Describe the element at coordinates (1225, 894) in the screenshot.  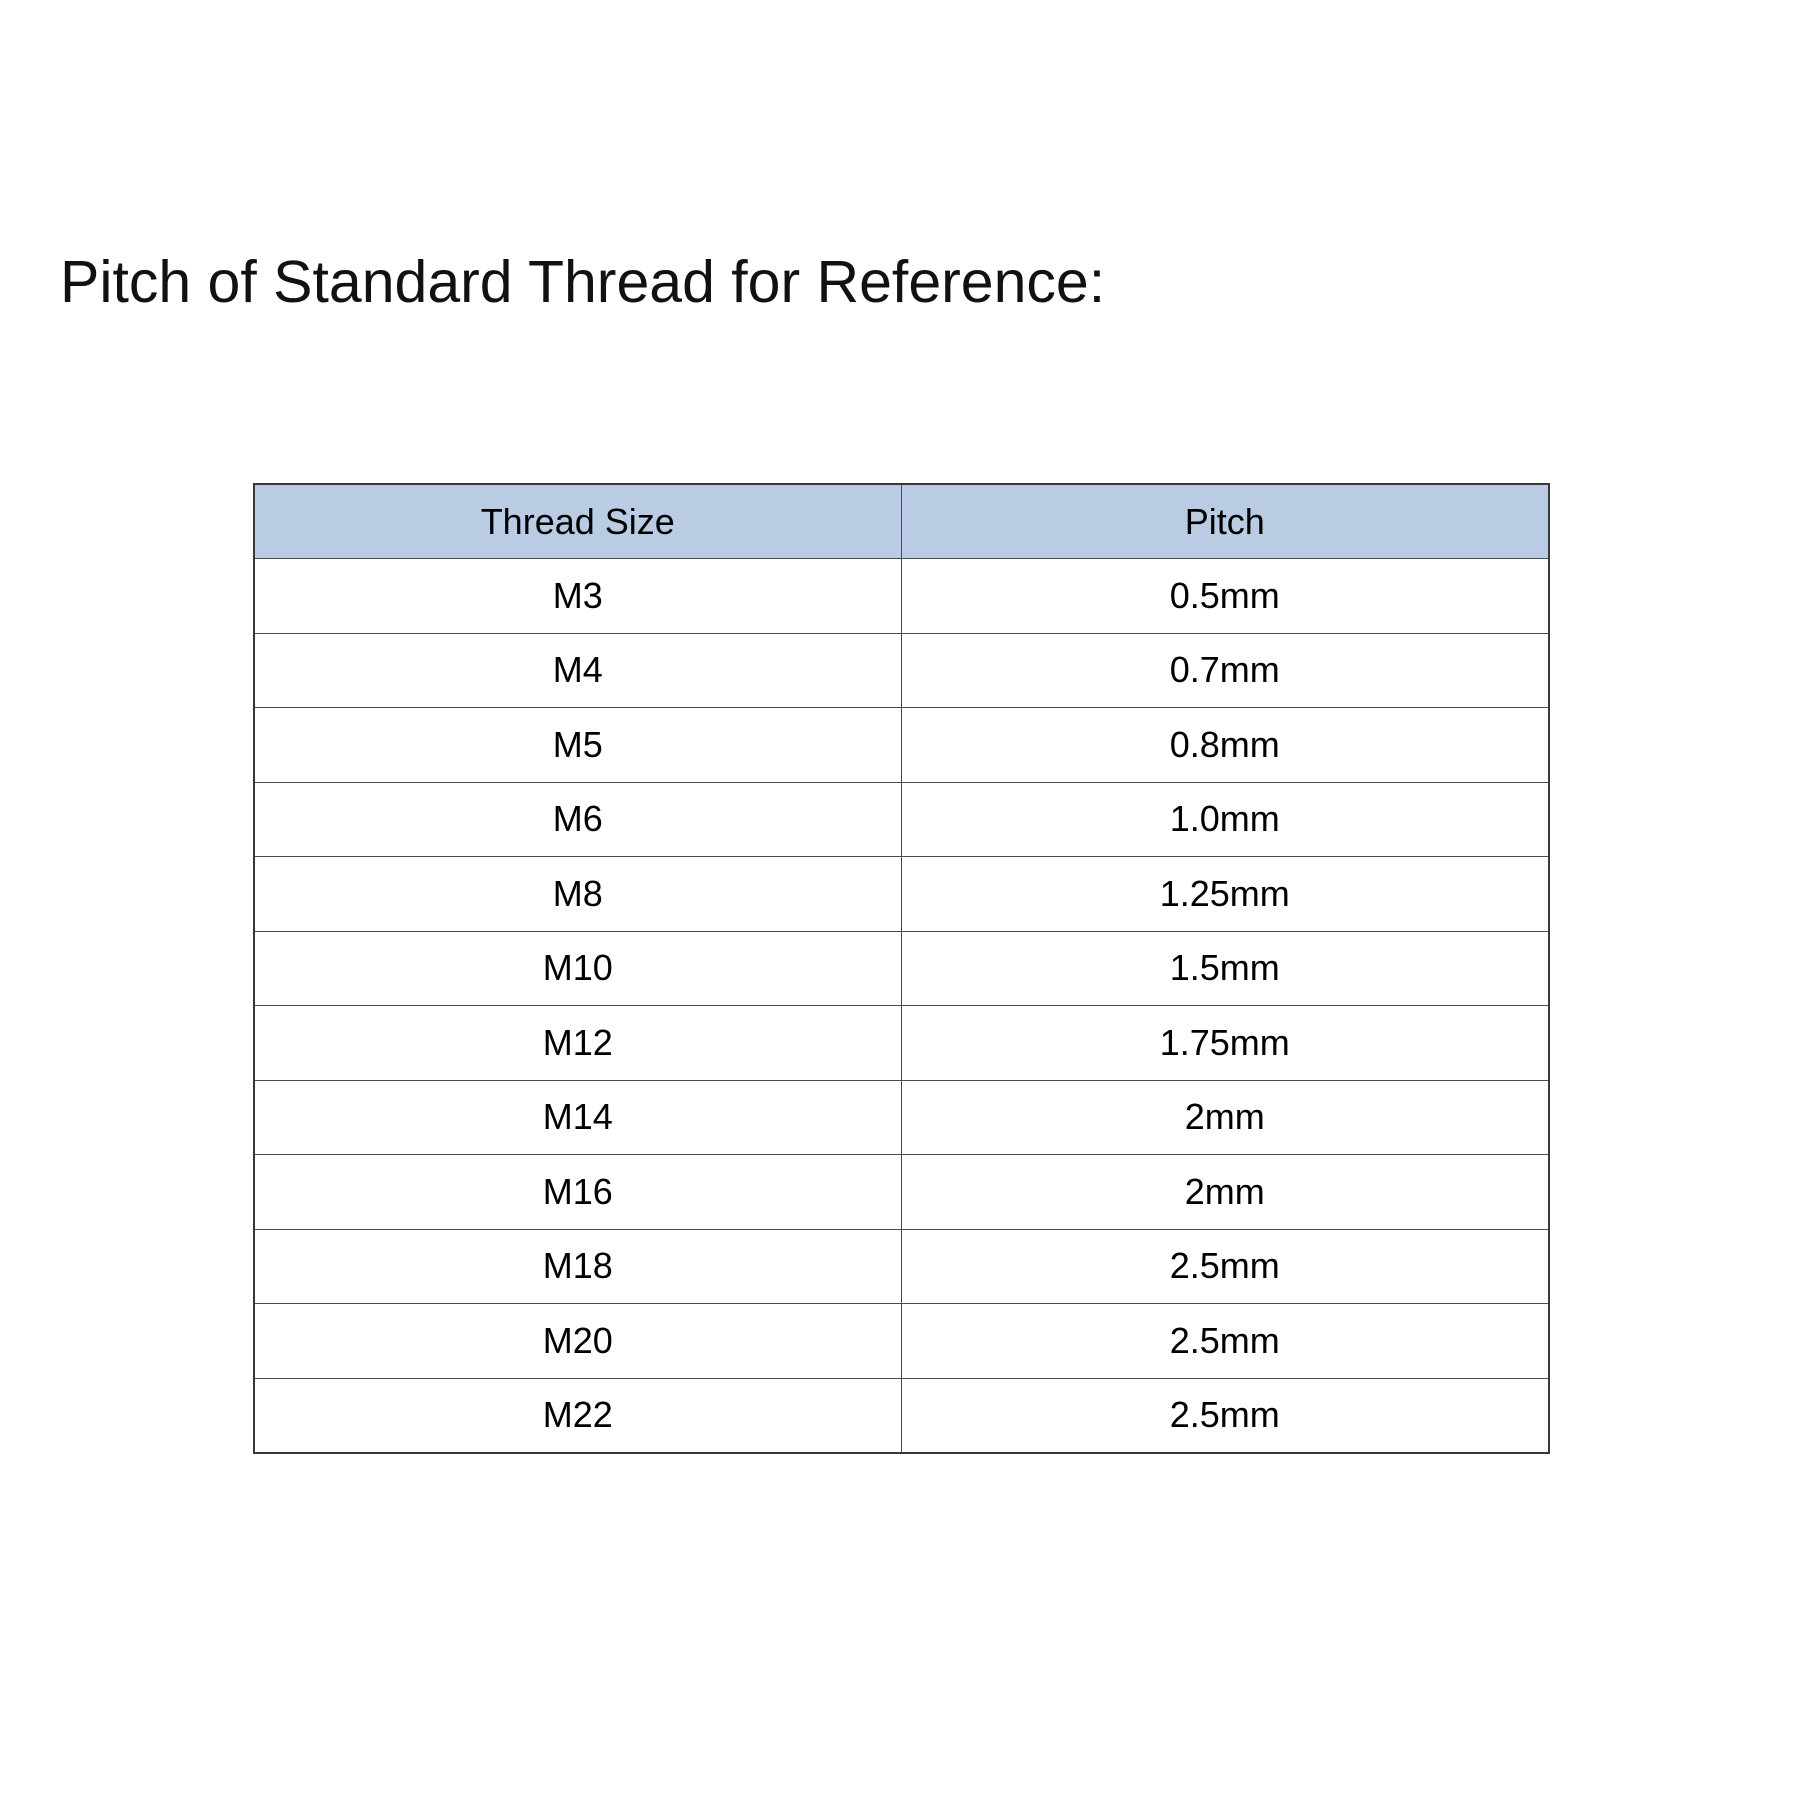
I see `pitch-cell: 1.25mm` at that location.